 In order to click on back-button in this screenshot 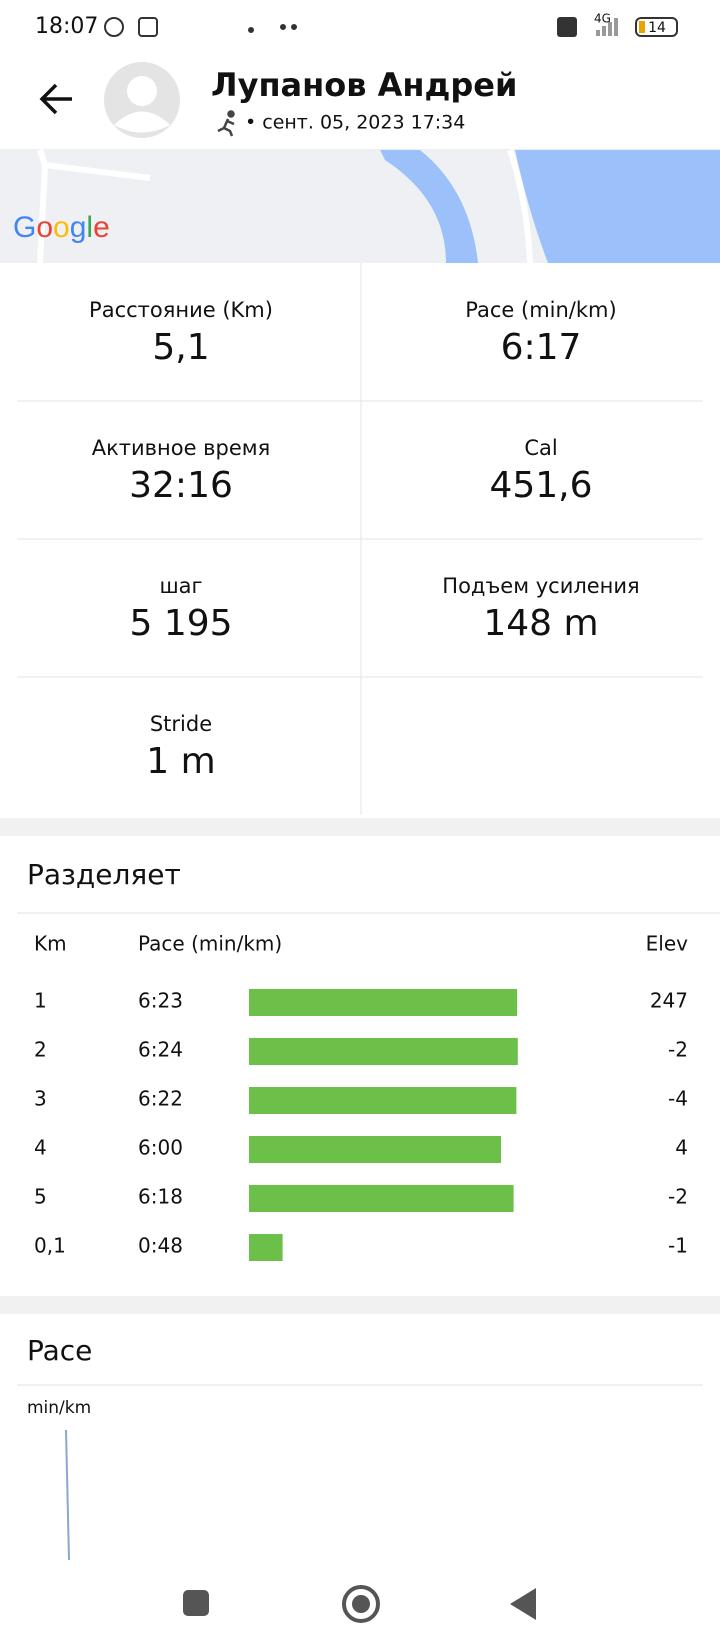, I will do `click(55, 99)`.